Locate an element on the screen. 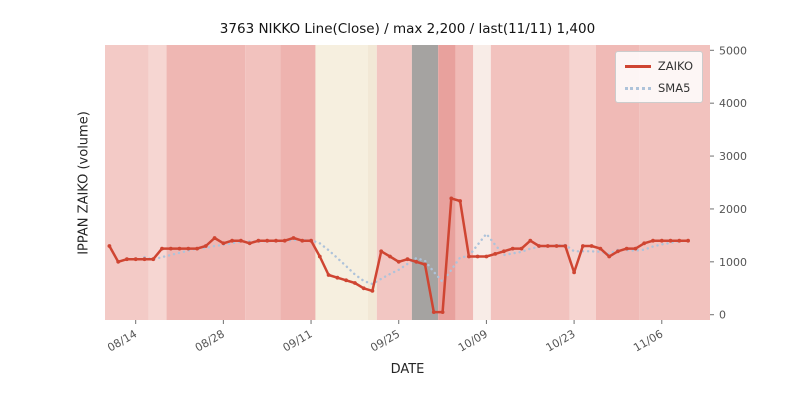 The image size is (800, 400). x-tick-label: 10/09 is located at coordinates (473, 340).